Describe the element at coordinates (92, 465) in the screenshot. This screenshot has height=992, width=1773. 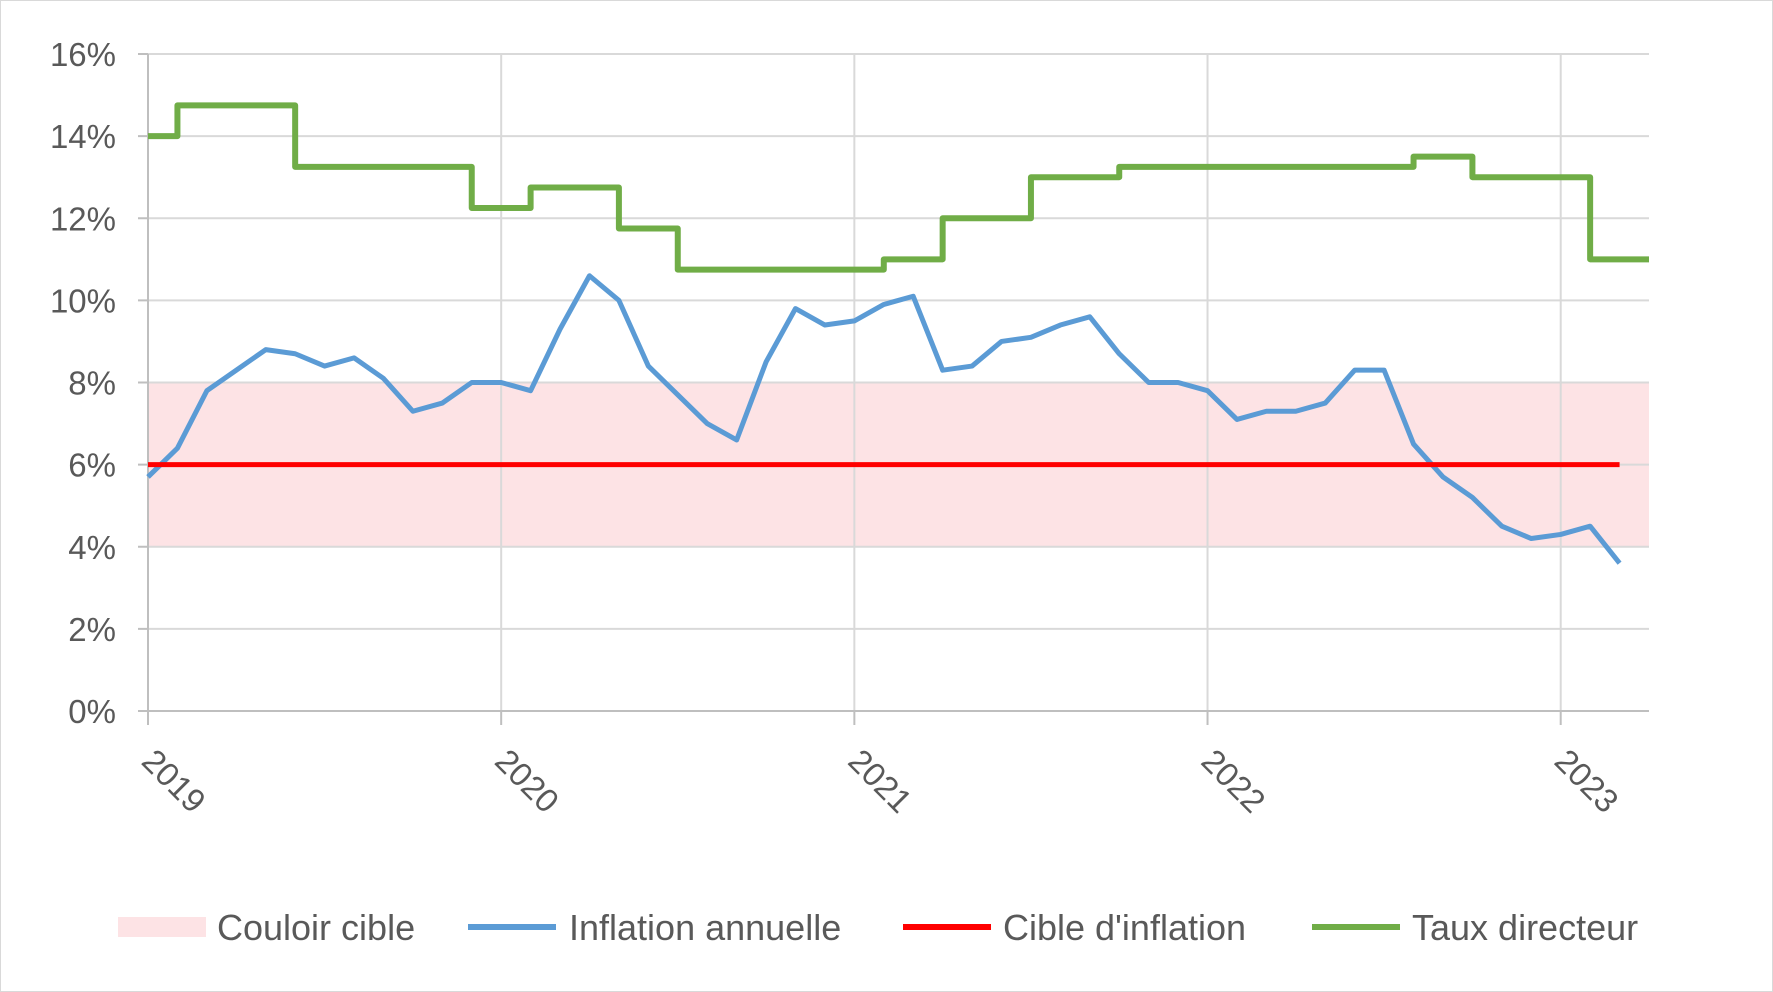
I see `y-tick-label: 6%` at that location.